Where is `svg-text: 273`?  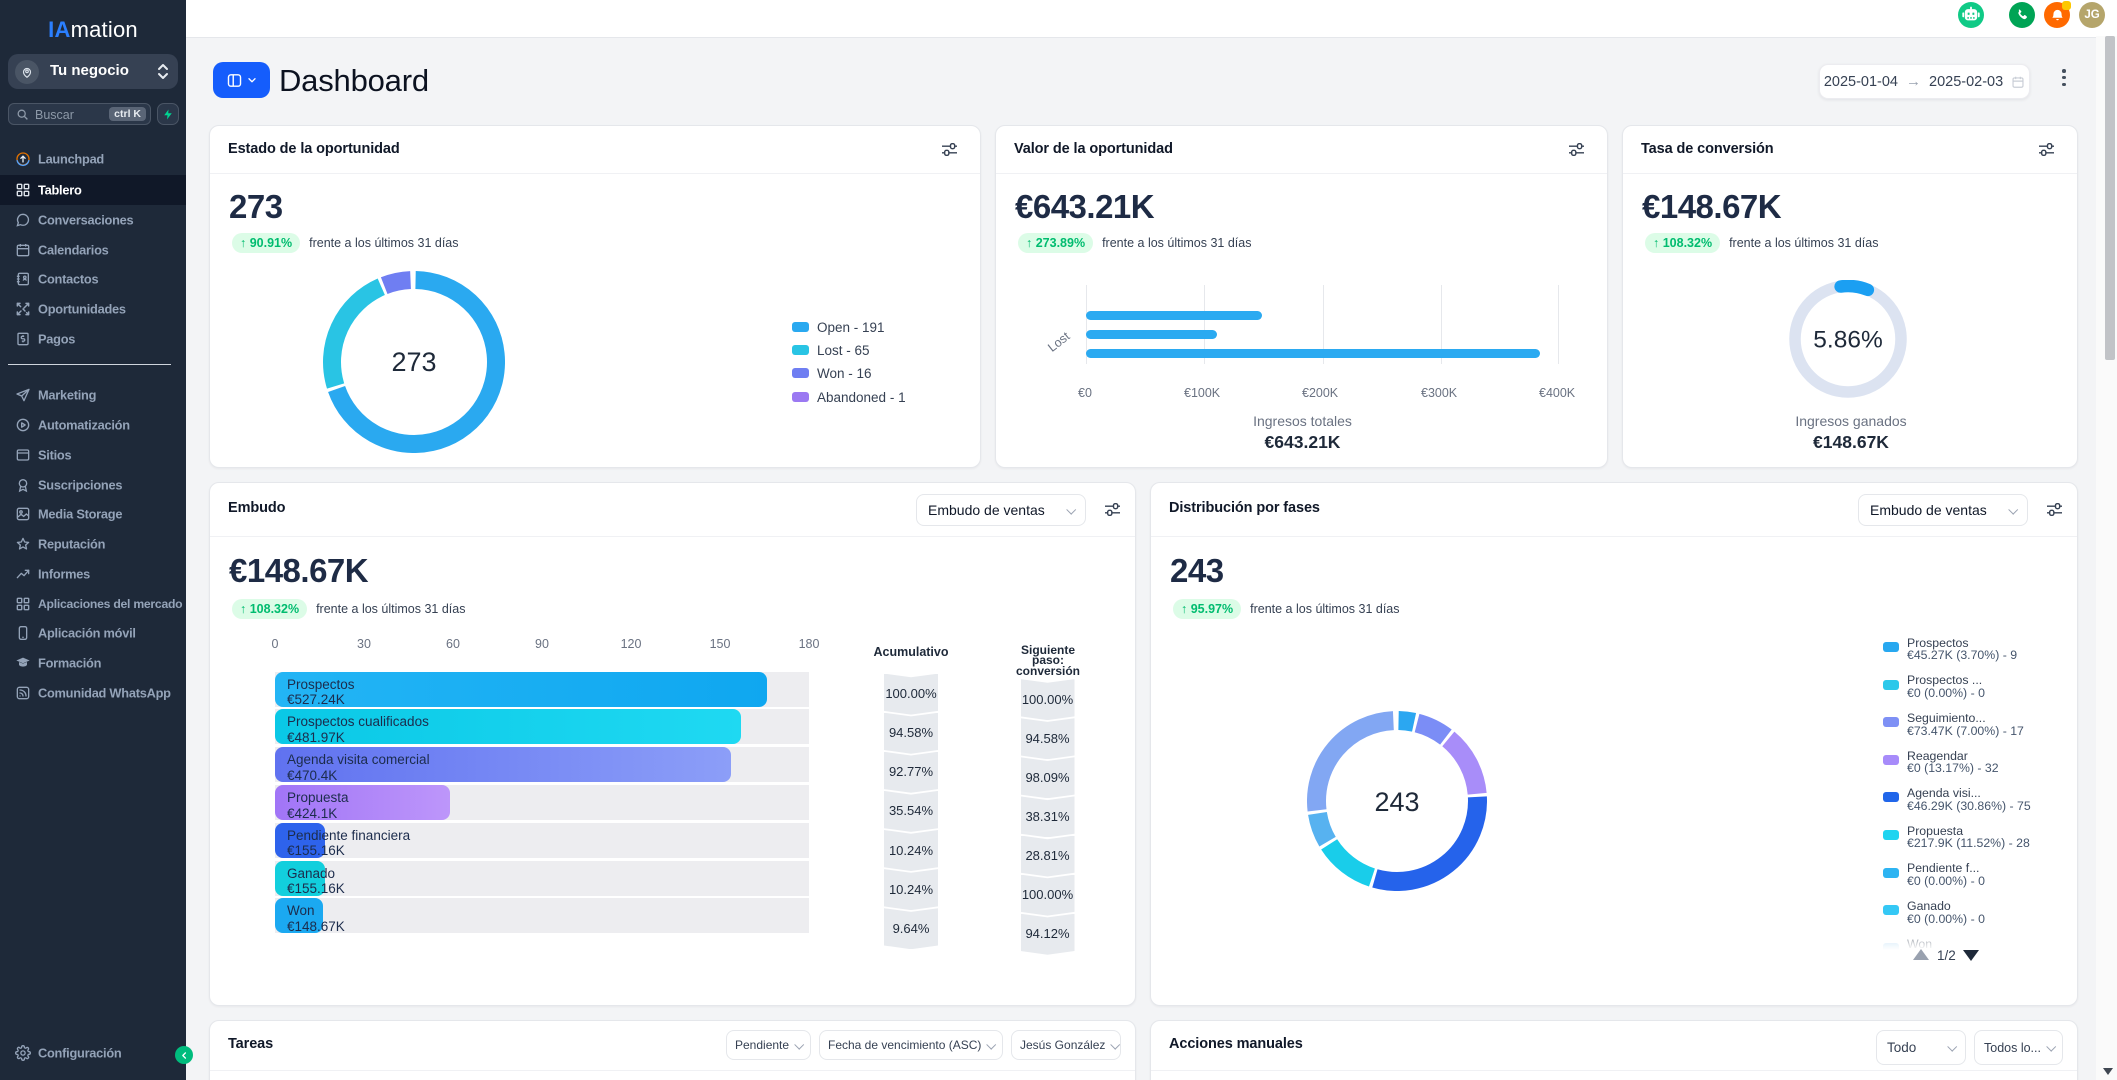 svg-text: 273 is located at coordinates (413, 362).